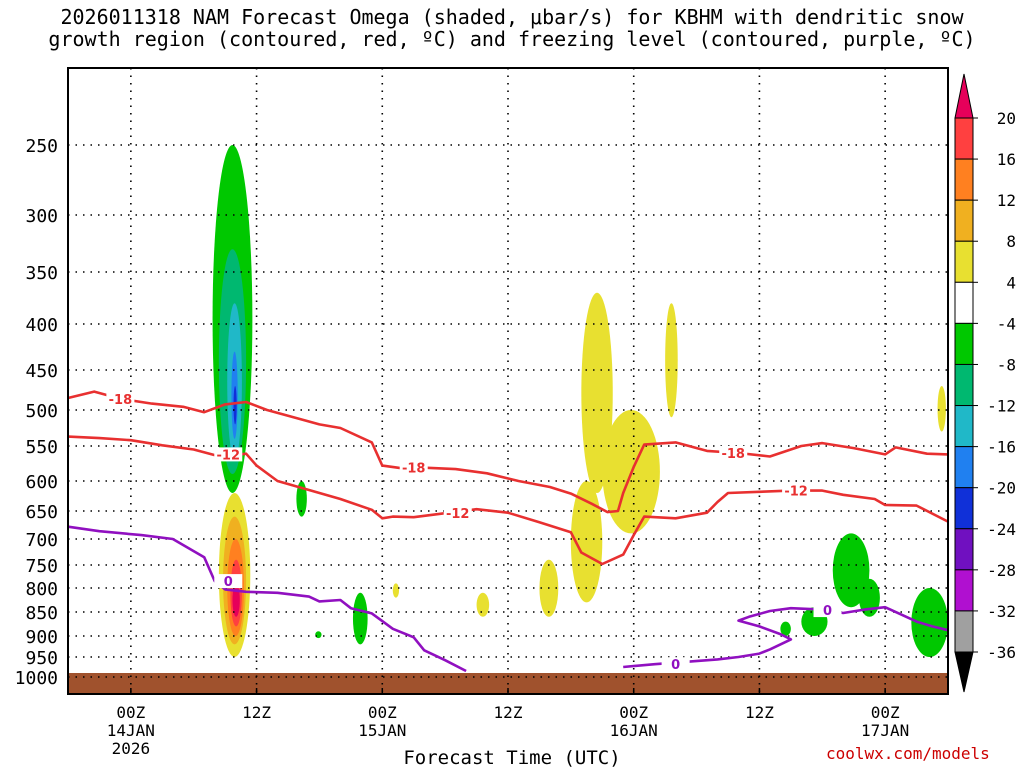 The width and height of the screenshot is (1024, 769). I want to click on y-tick-label: 400, so click(41, 325).